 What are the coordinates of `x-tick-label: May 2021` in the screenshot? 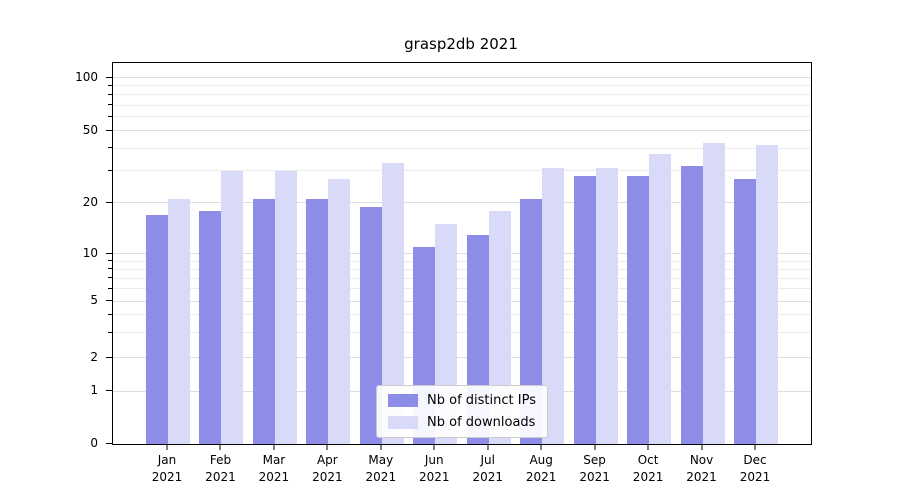 It's located at (381, 468).